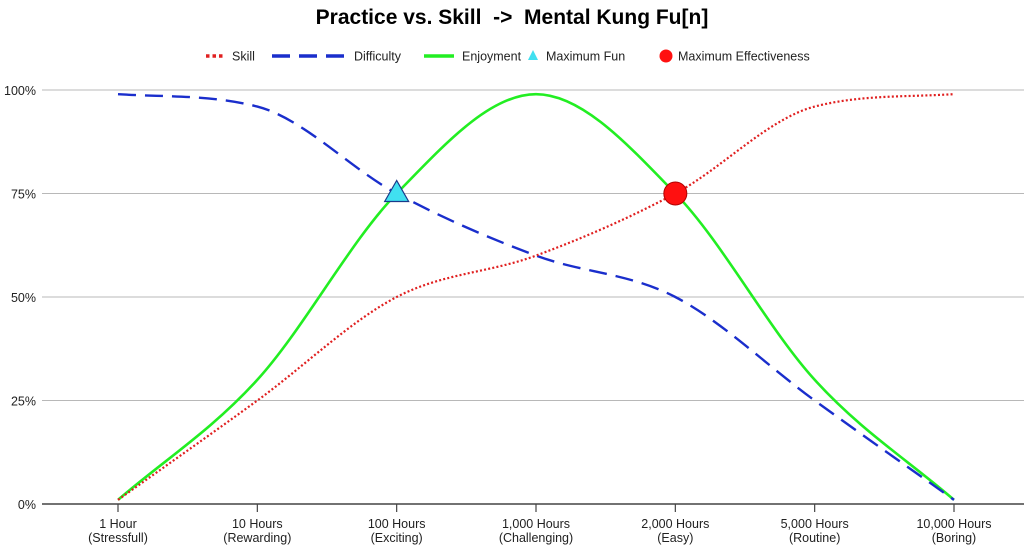 The width and height of the screenshot is (1024, 551). Describe the element at coordinates (27, 505) in the screenshot. I see `y-tick-label: 0%` at that location.